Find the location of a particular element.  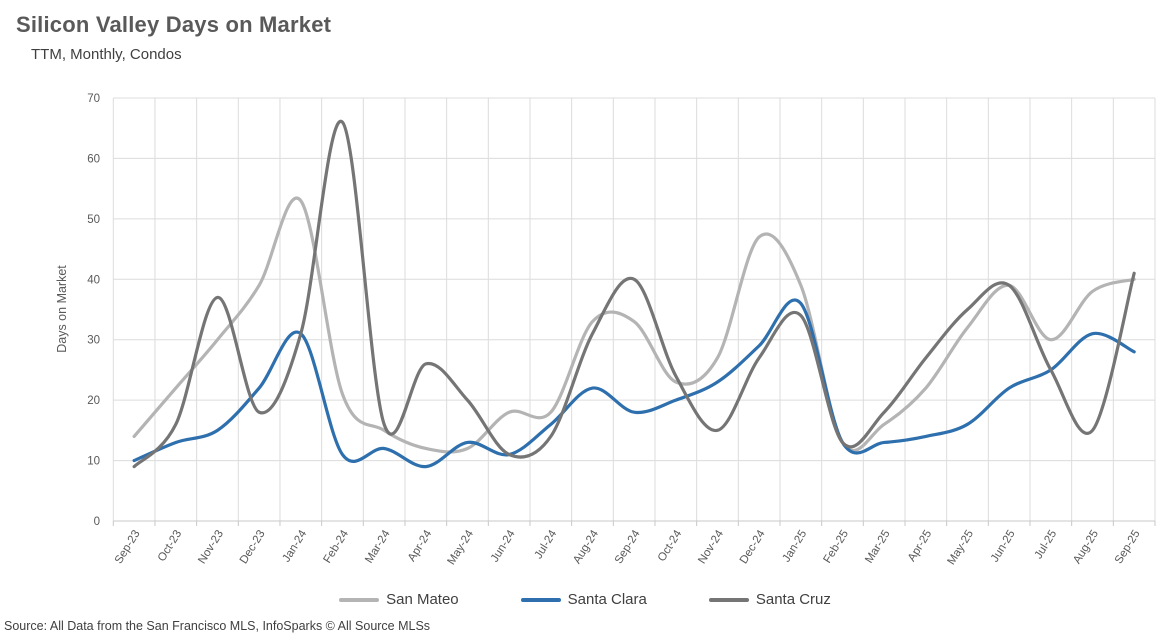

legend-item-santa-cruz: Santa Cruz is located at coordinates (769, 599).